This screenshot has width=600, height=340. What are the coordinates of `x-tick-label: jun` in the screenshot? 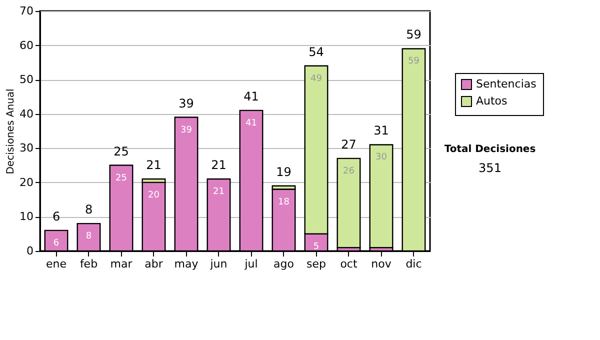 It's located at (218, 264).